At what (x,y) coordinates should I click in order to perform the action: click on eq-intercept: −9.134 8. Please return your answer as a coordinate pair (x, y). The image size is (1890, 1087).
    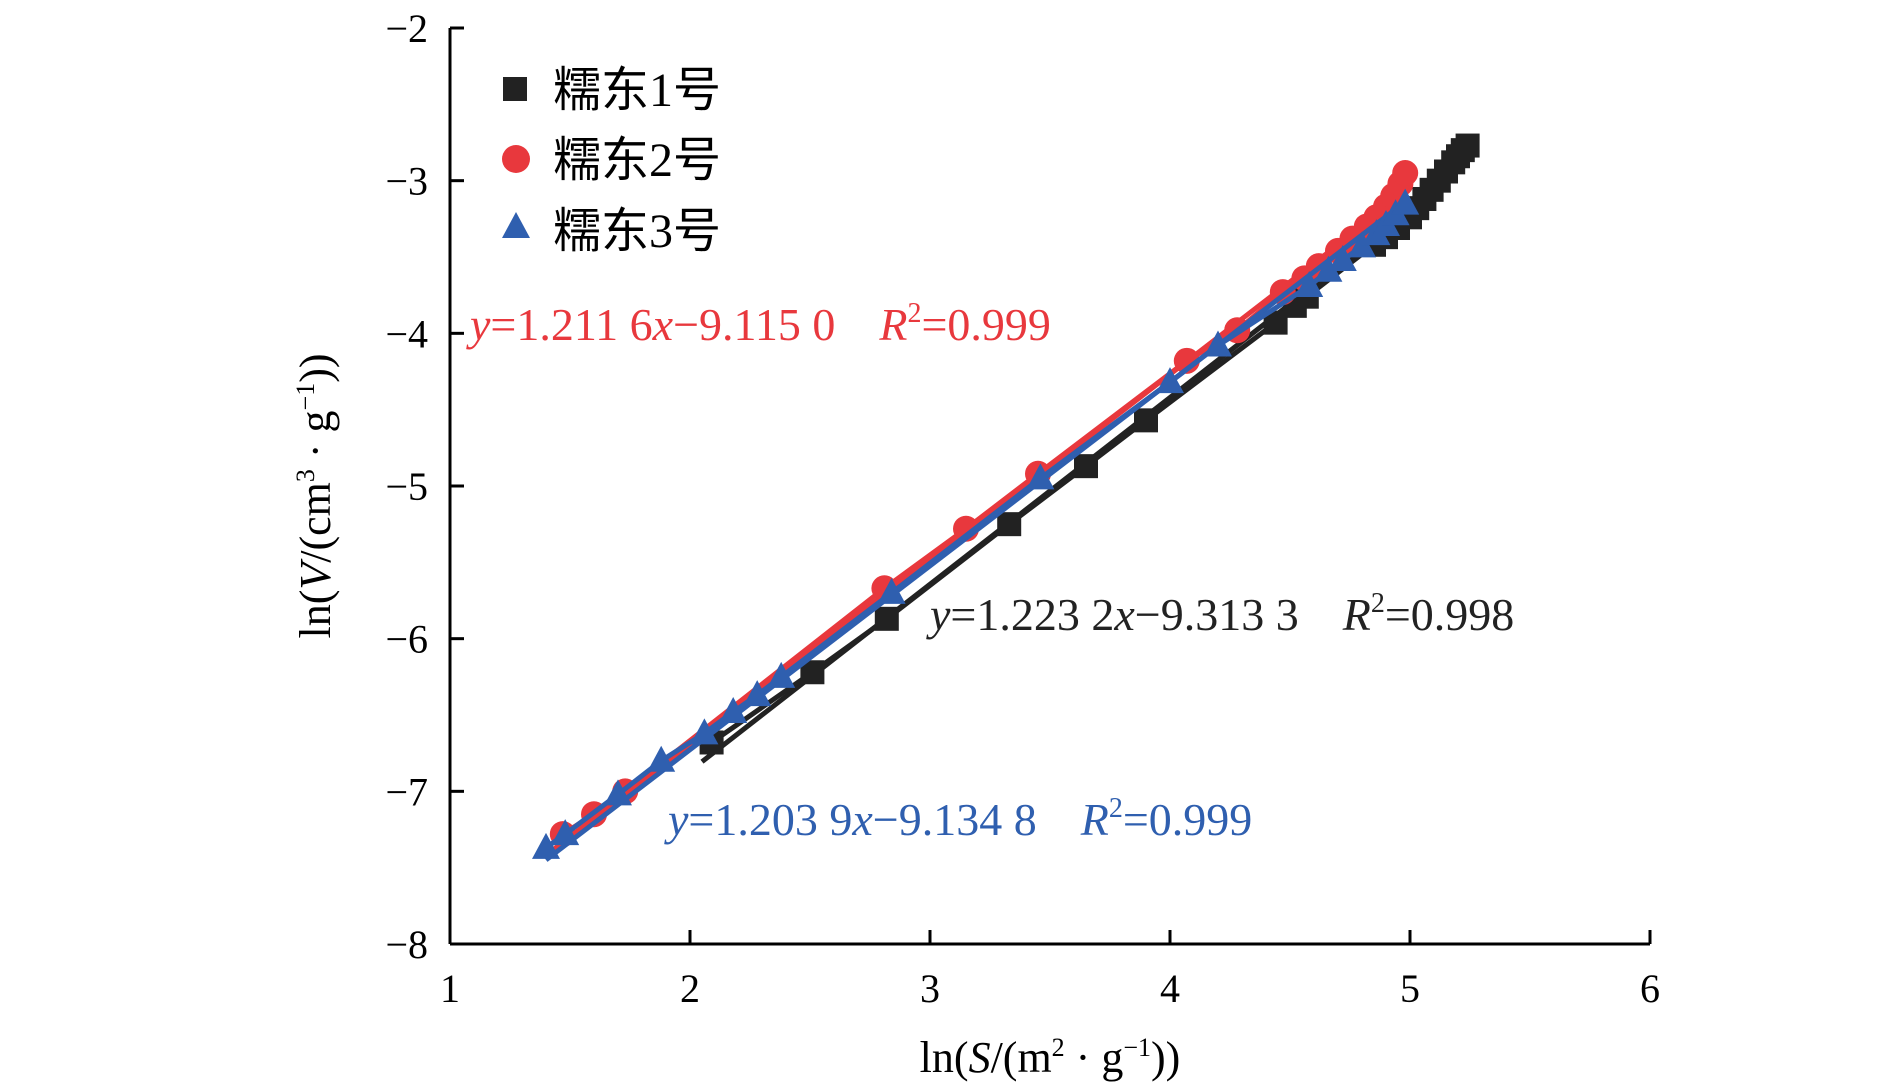
    Looking at the image, I should click on (955, 819).